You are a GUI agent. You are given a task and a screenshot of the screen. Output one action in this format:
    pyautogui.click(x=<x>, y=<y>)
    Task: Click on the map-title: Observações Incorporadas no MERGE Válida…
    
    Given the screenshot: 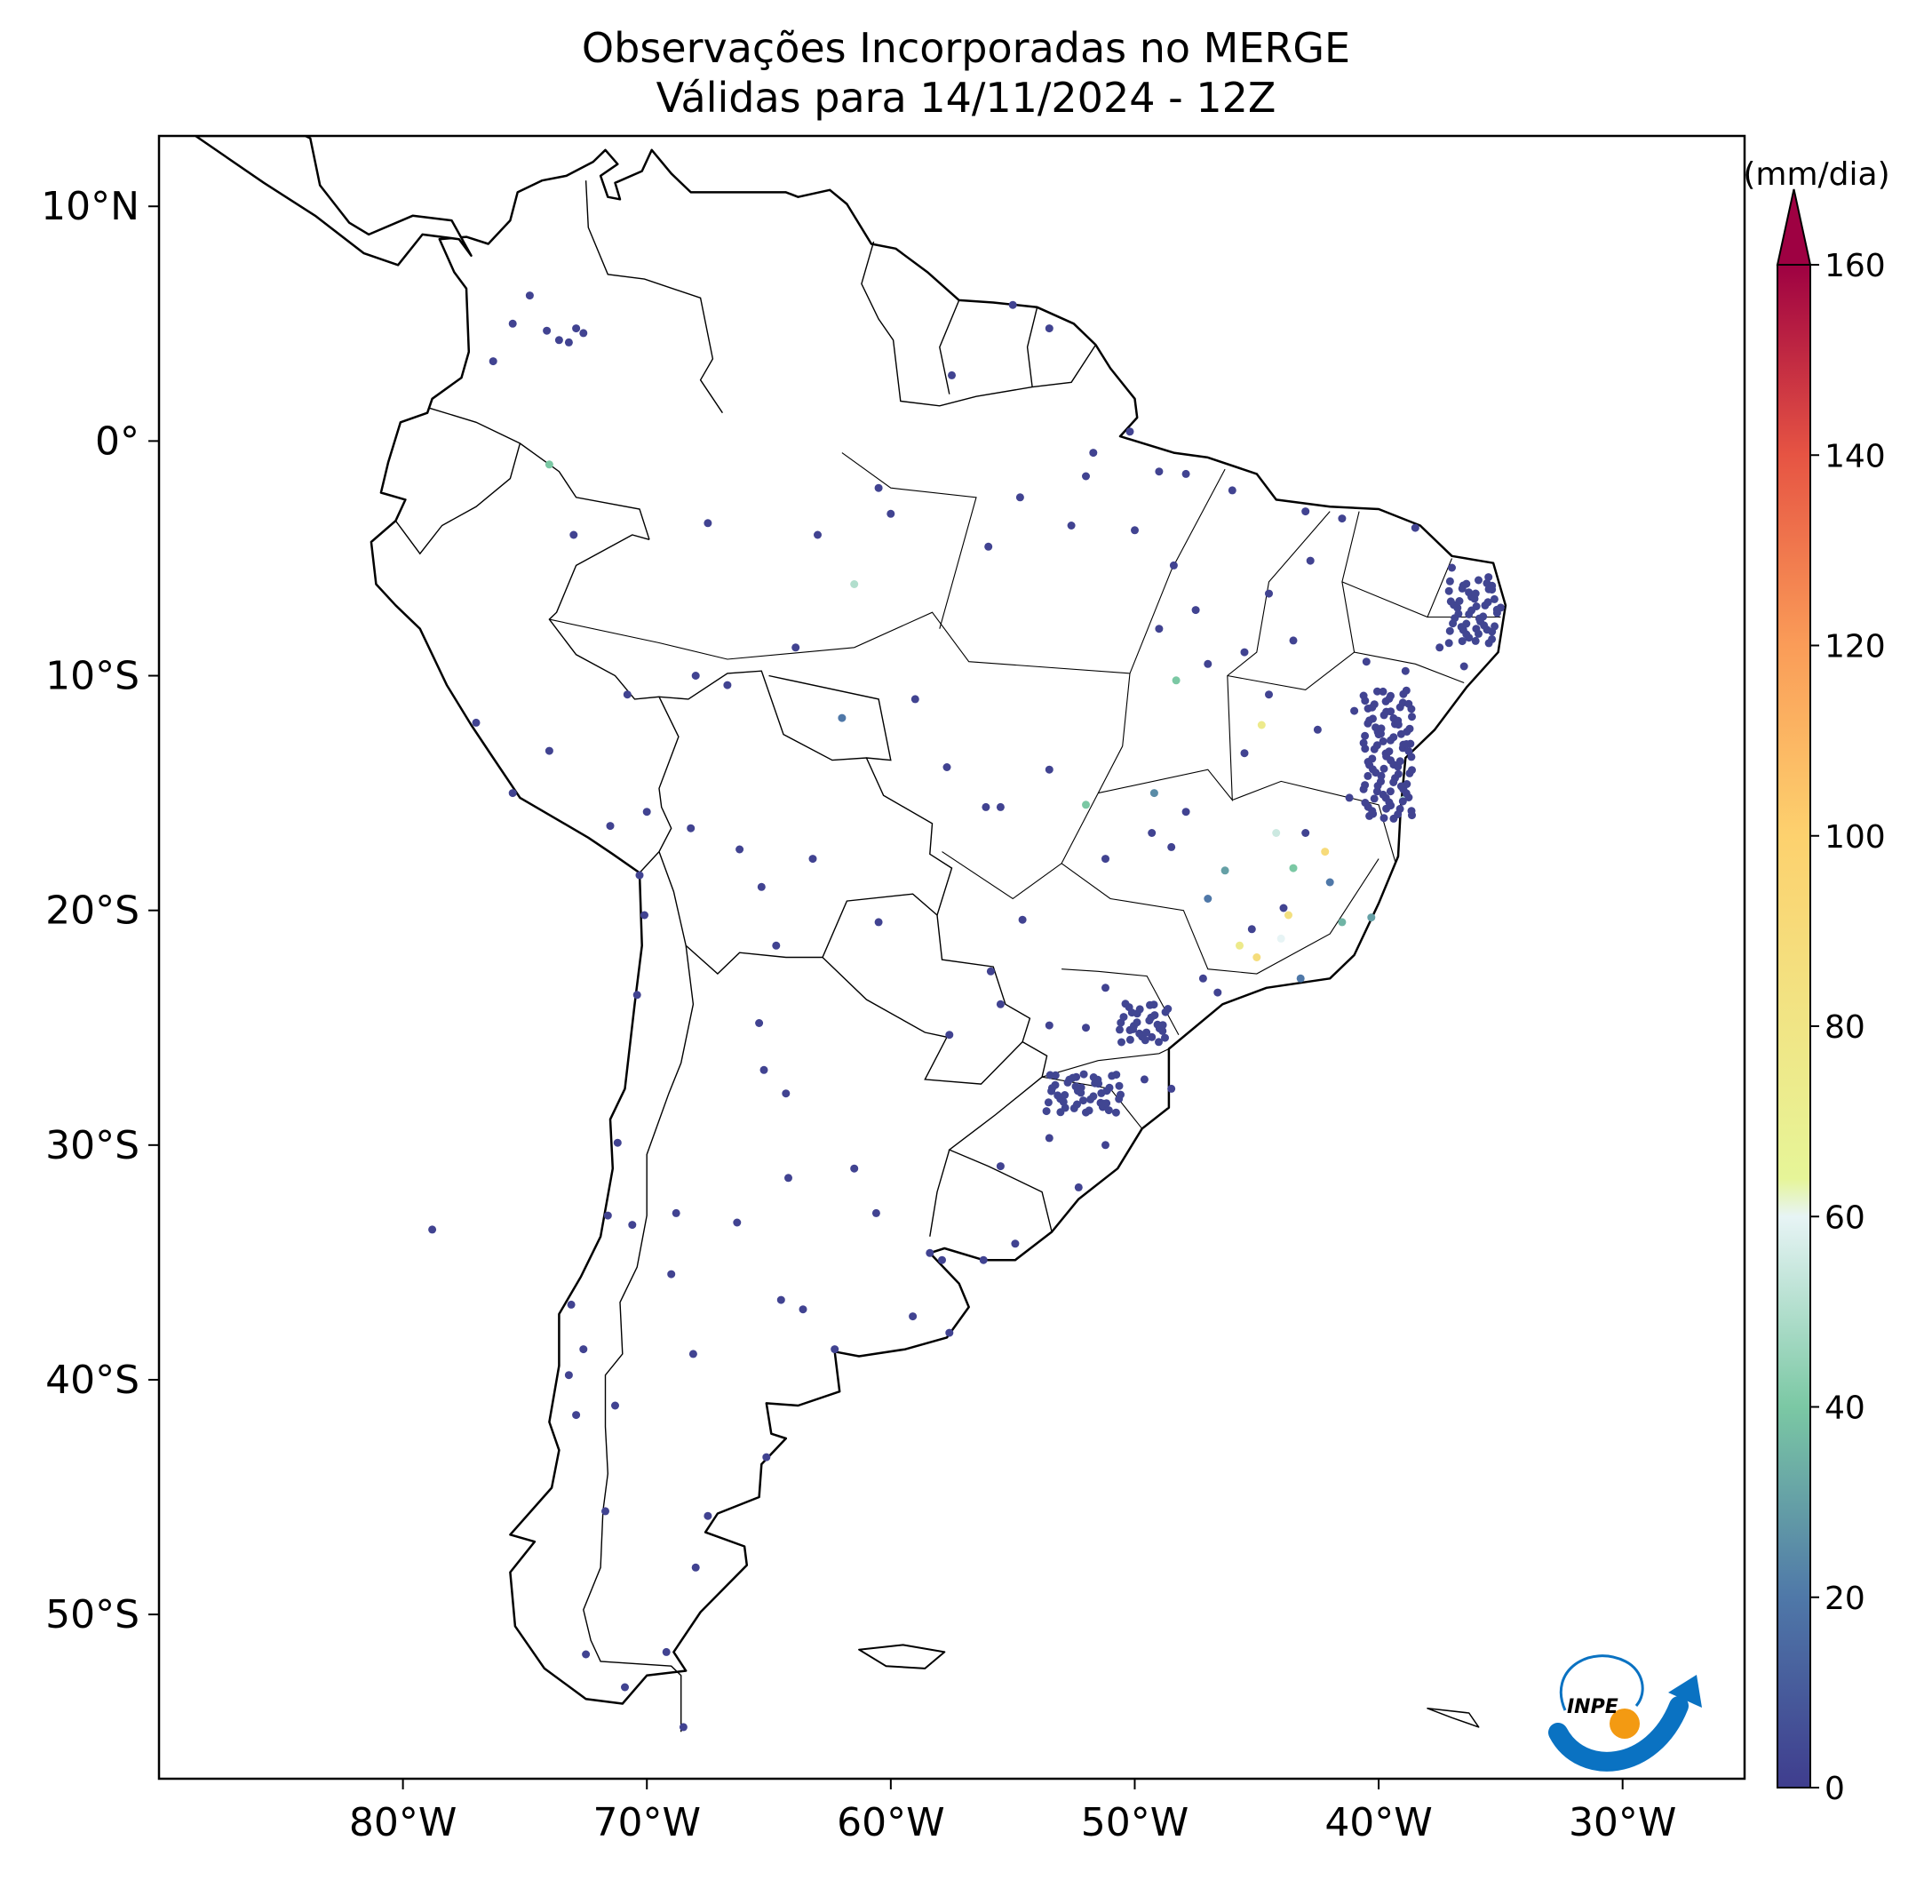 What is the action you would take?
    pyautogui.click(x=966, y=73)
    